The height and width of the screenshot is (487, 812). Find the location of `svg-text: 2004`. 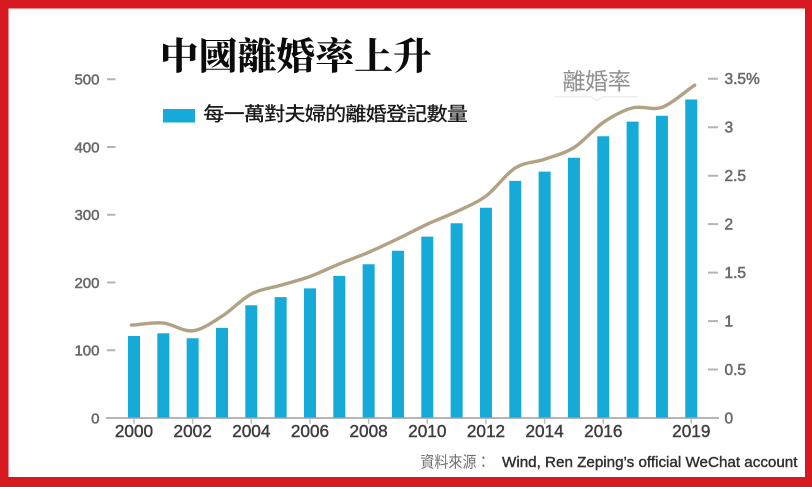

svg-text: 2004 is located at coordinates (251, 431).